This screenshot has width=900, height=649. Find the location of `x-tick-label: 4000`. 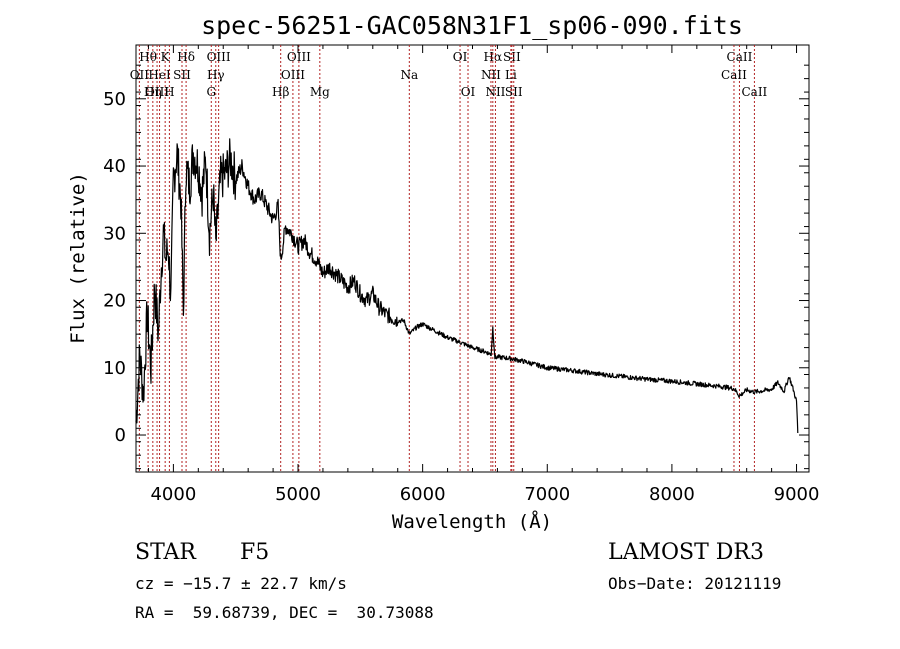

x-tick-label: 4000 is located at coordinates (173, 494).